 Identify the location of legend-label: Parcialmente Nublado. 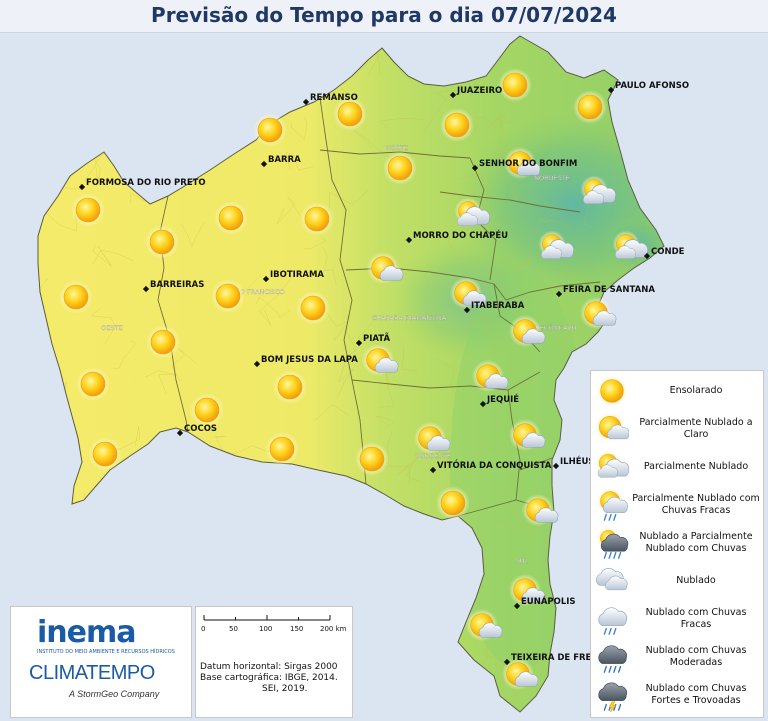
(696, 466).